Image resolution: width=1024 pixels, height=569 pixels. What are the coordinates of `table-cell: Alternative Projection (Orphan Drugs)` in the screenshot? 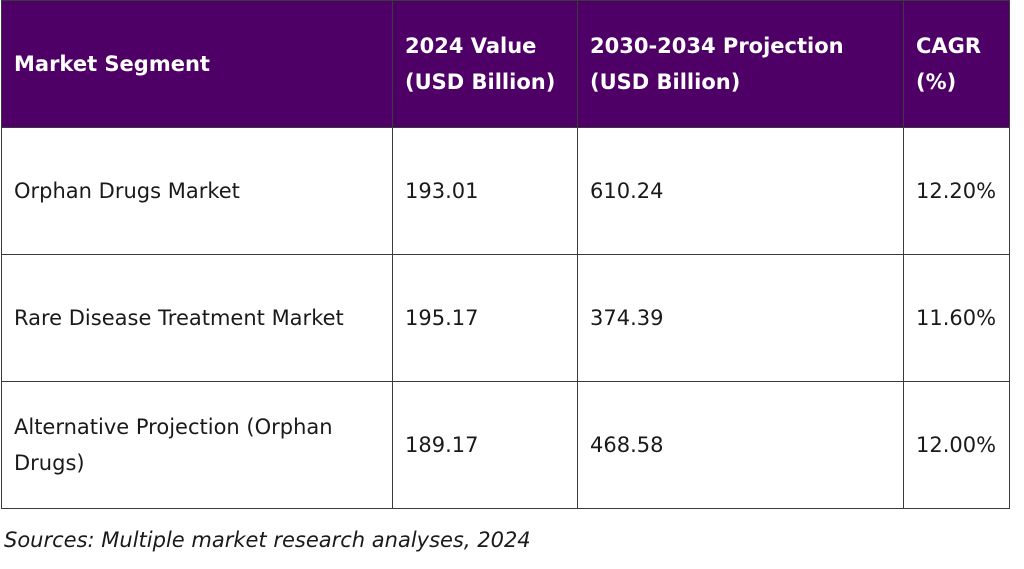 It's located at (197, 445).